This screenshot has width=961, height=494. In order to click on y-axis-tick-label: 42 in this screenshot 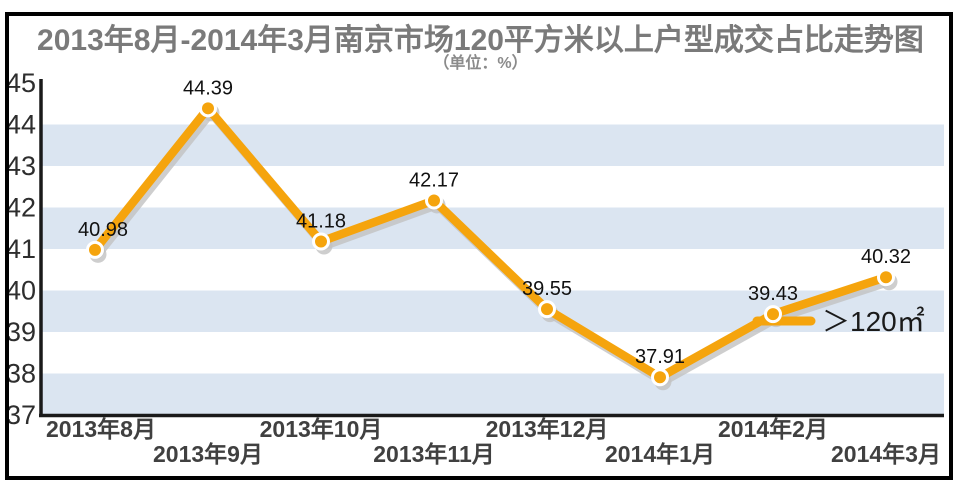, I will do `click(21, 208)`.